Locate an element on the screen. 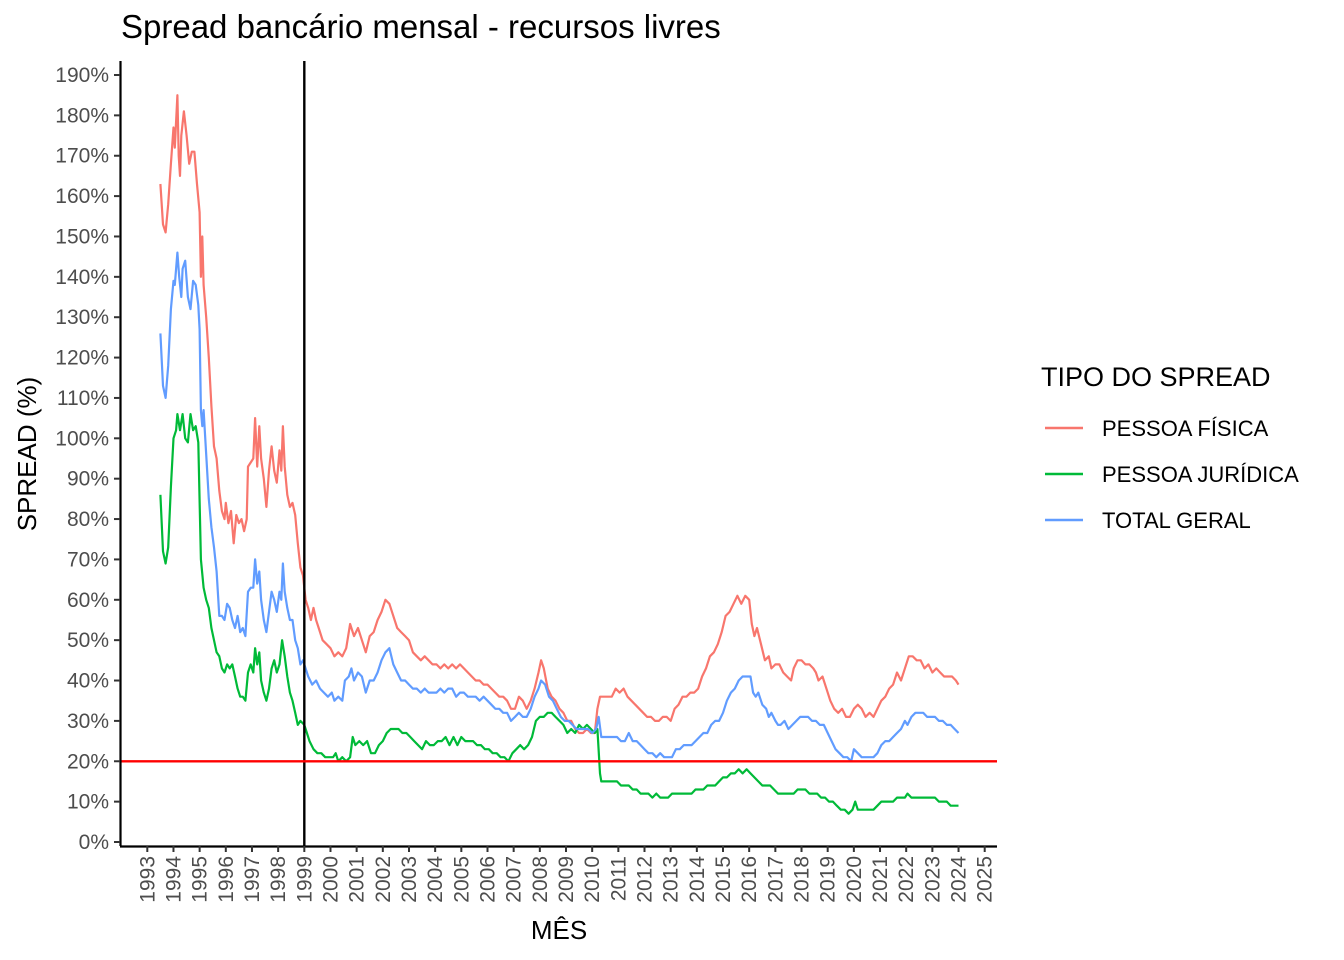 The height and width of the screenshot is (960, 1344). y-tick-label: 30% is located at coordinates (88, 721).